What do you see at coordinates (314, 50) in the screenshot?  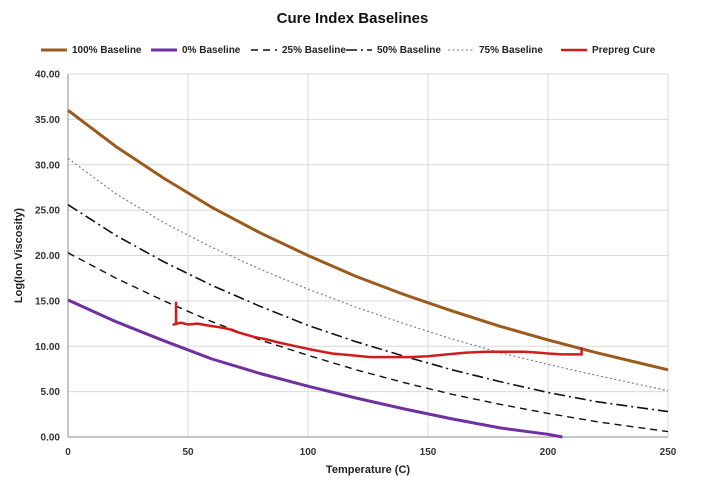 I see `legend-label: 25% Baseline` at bounding box center [314, 50].